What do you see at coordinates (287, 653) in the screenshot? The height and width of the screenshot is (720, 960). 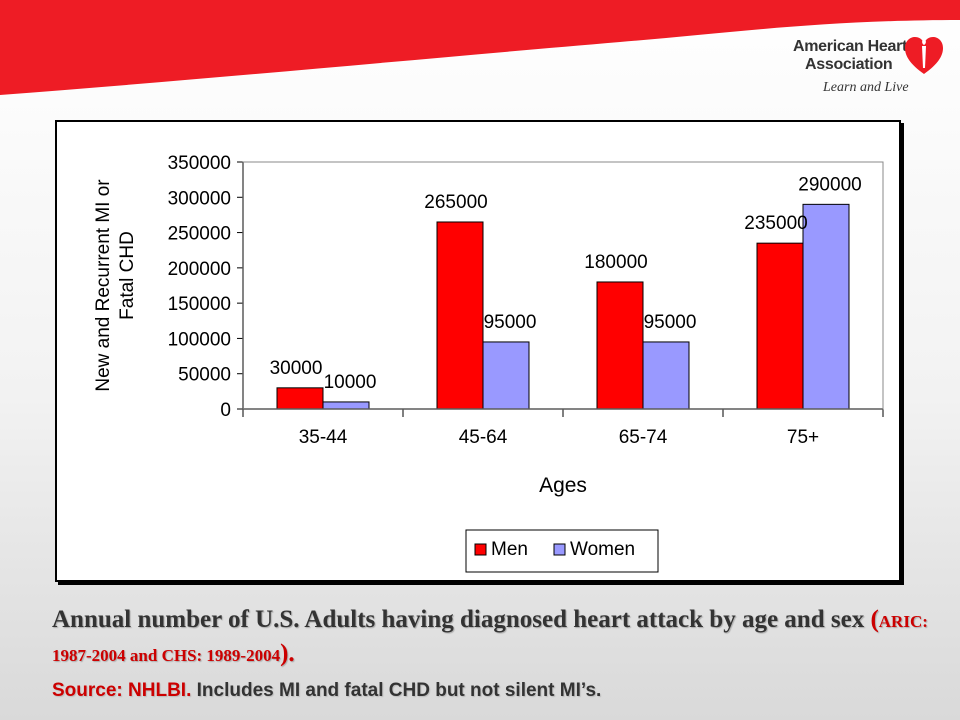 I see `caption-paren-close: ).` at bounding box center [287, 653].